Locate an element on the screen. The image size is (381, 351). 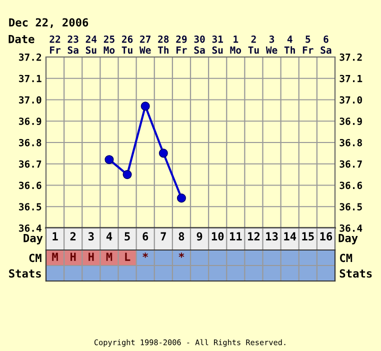
text: Day is located at coordinates (348, 239).